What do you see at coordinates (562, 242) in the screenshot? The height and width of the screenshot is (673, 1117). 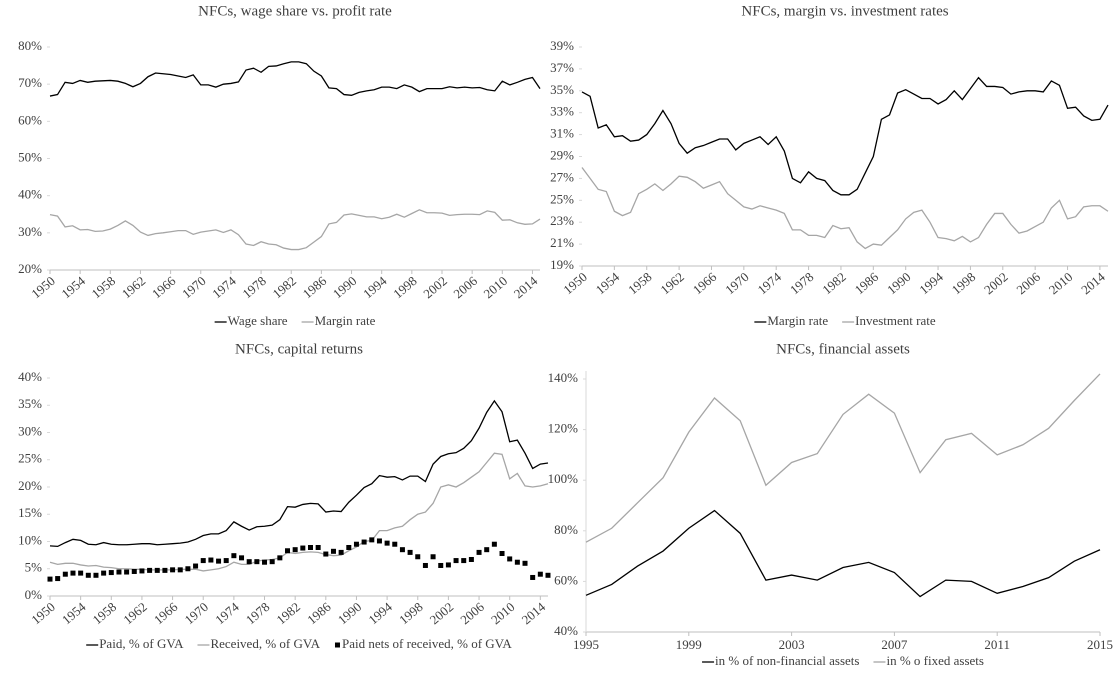 I see `y-tick-label: 21%` at bounding box center [562, 242].